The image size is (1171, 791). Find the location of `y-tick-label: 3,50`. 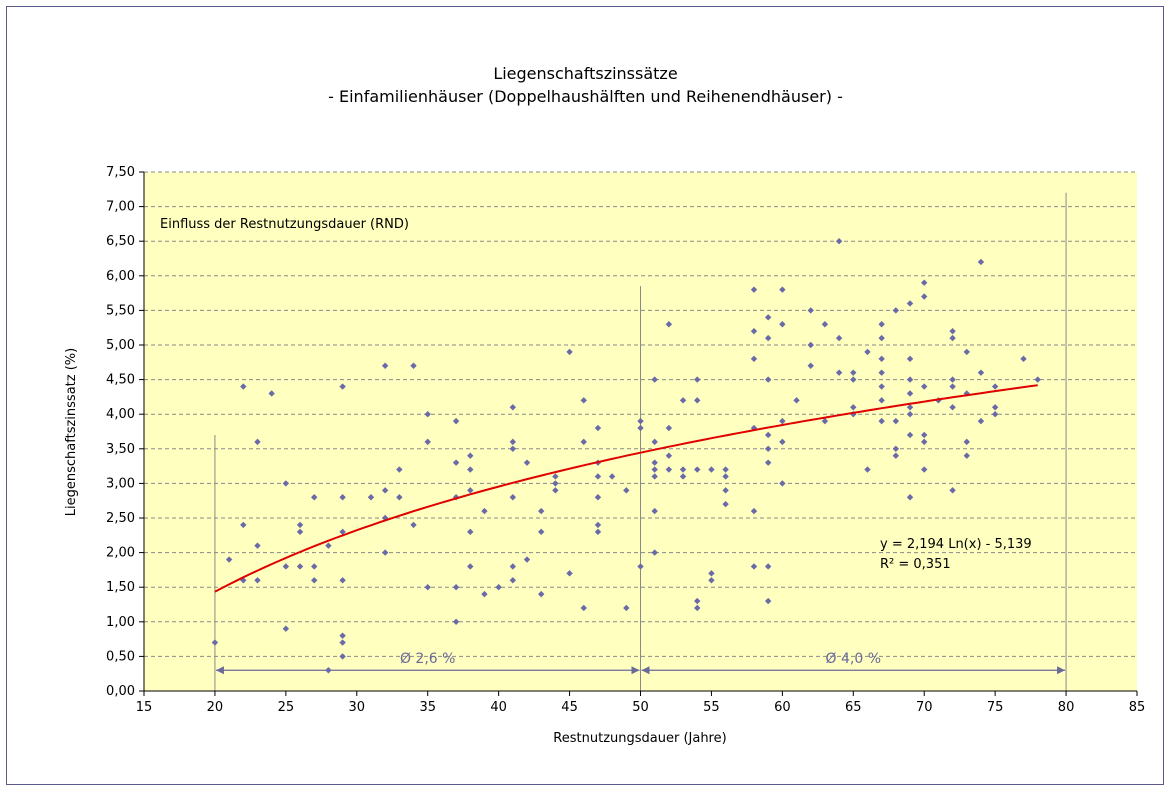

y-tick-label: 3,50 is located at coordinates (120, 449).